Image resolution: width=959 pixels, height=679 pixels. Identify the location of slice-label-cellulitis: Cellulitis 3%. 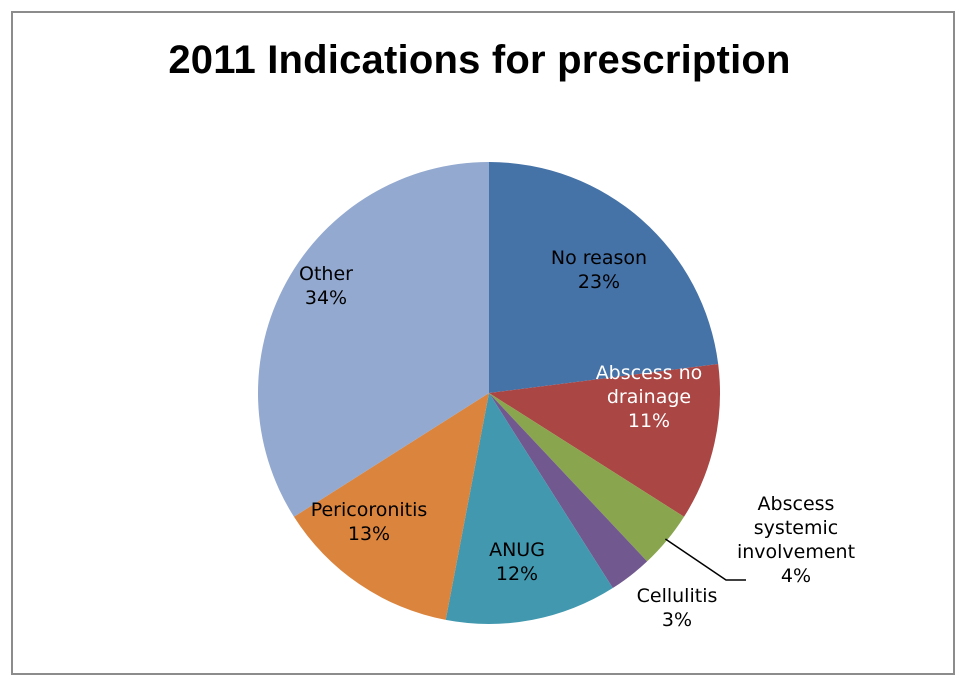
(677, 608).